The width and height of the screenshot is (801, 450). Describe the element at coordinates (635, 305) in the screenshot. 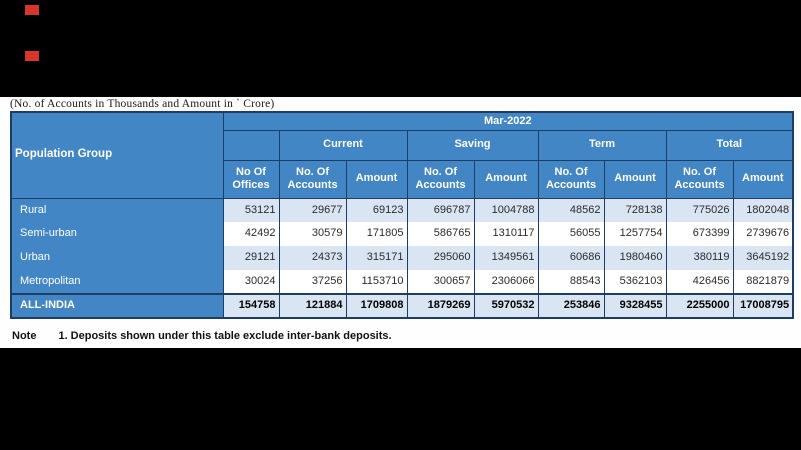

I see `total-cell: 9328455` at that location.